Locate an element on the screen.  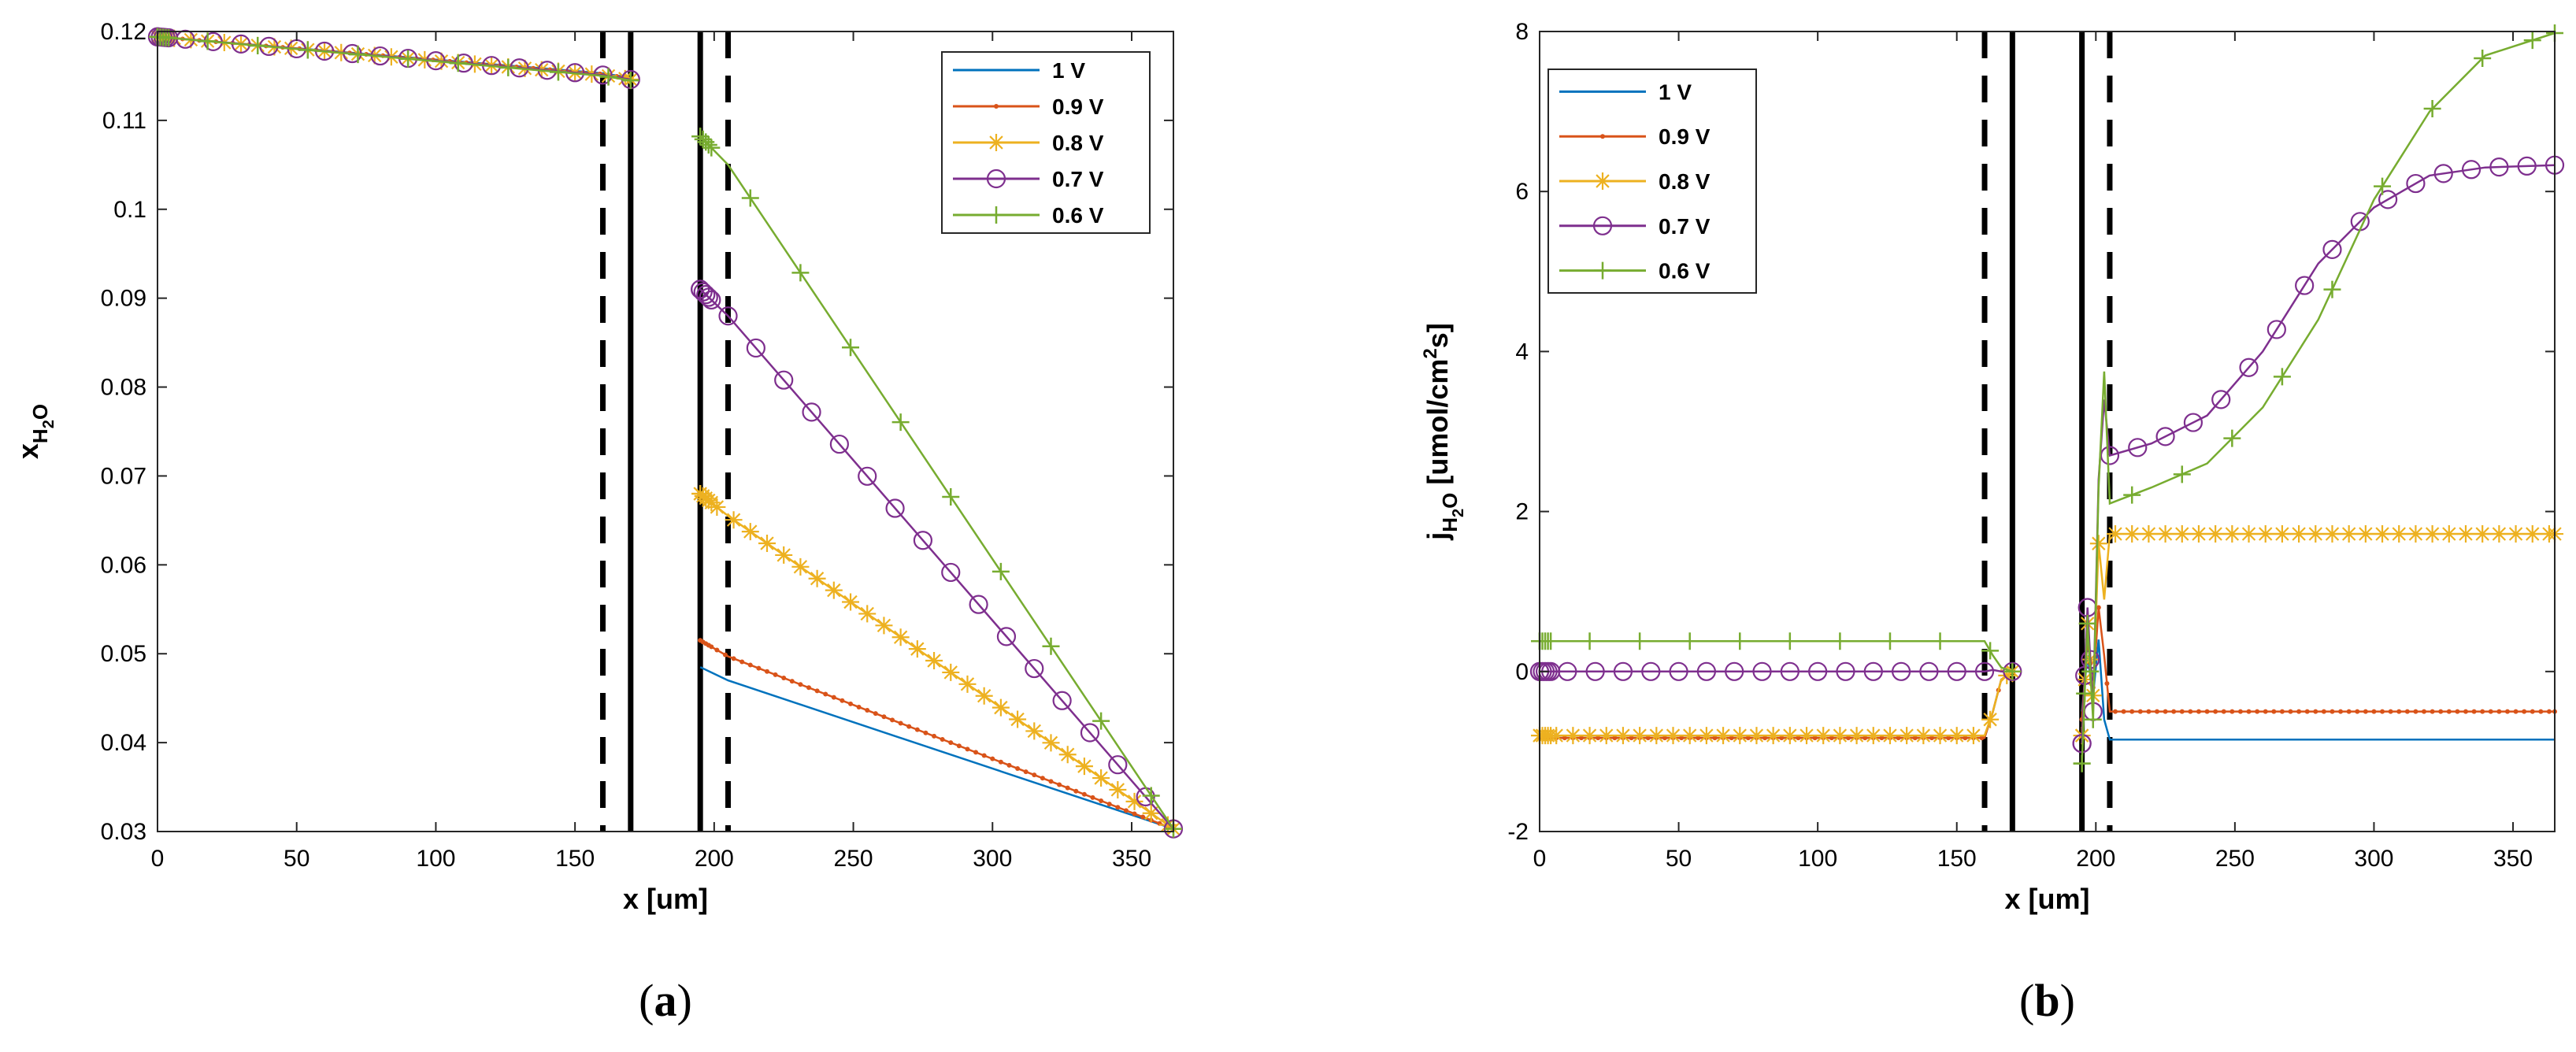
x-tick-label: 100 is located at coordinates (1817, 859).